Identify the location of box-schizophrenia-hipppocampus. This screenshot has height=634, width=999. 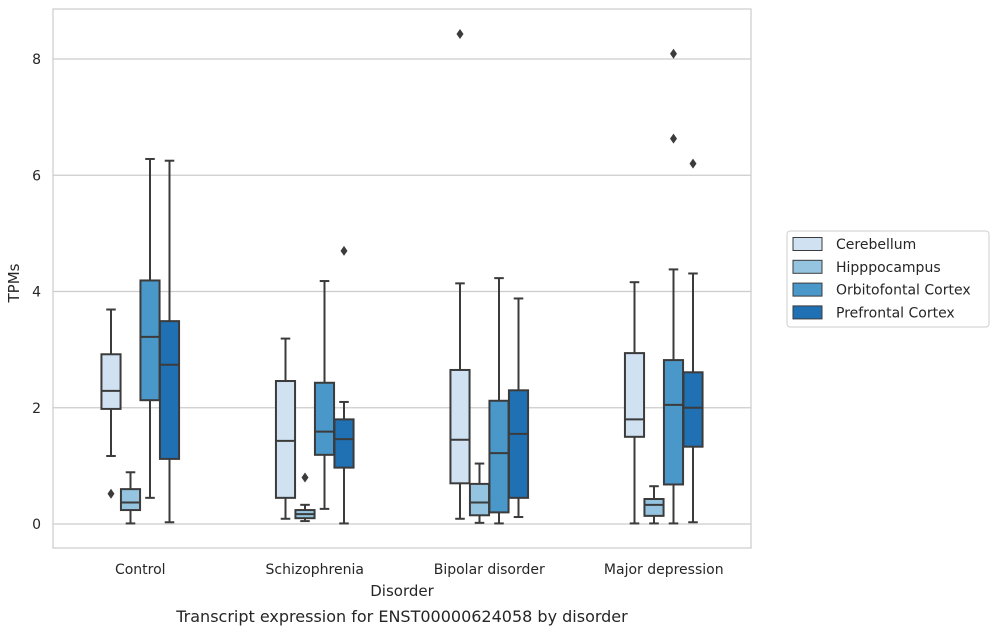
(305, 497).